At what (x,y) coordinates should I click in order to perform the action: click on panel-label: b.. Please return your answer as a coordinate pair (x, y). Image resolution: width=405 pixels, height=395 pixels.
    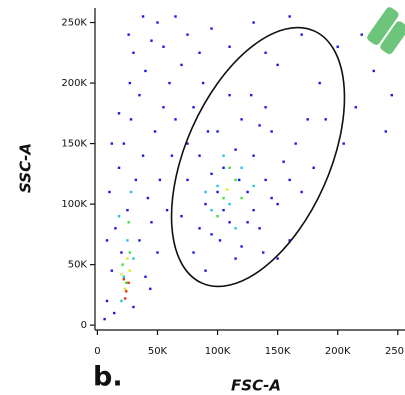
    Looking at the image, I should click on (108, 377).